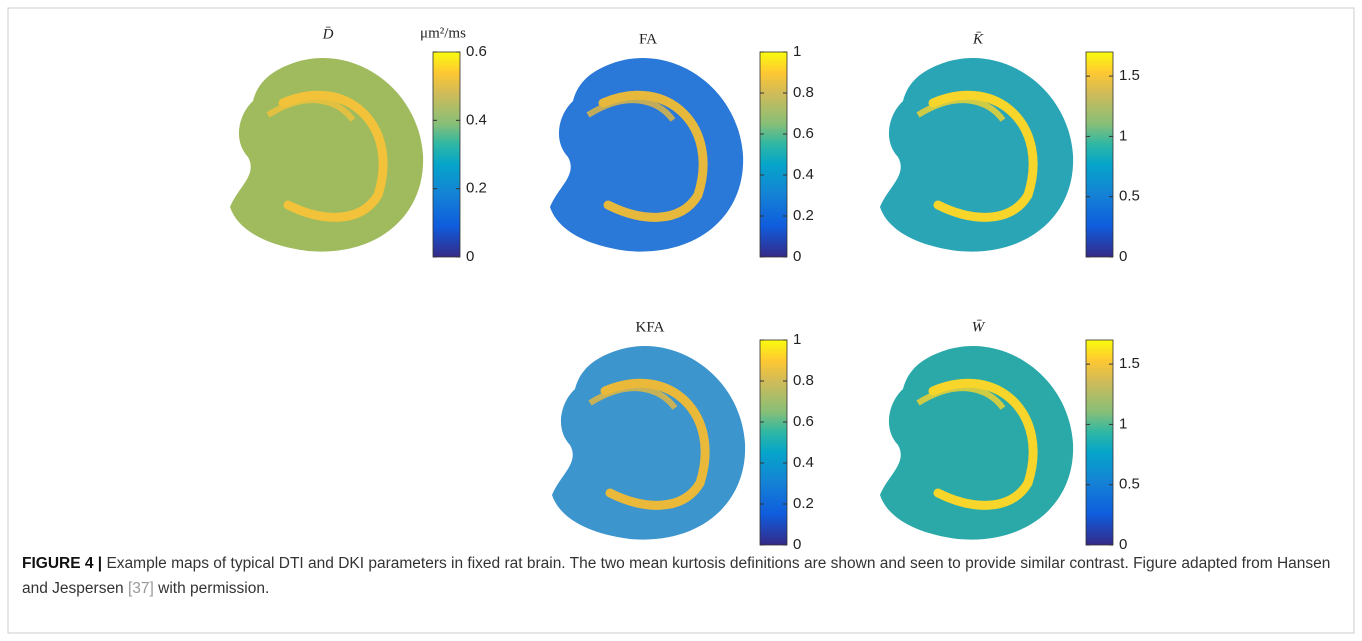 The image size is (1362, 641). Describe the element at coordinates (62, 563) in the screenshot. I see `caption-label: FIGURE 4 |` at that location.